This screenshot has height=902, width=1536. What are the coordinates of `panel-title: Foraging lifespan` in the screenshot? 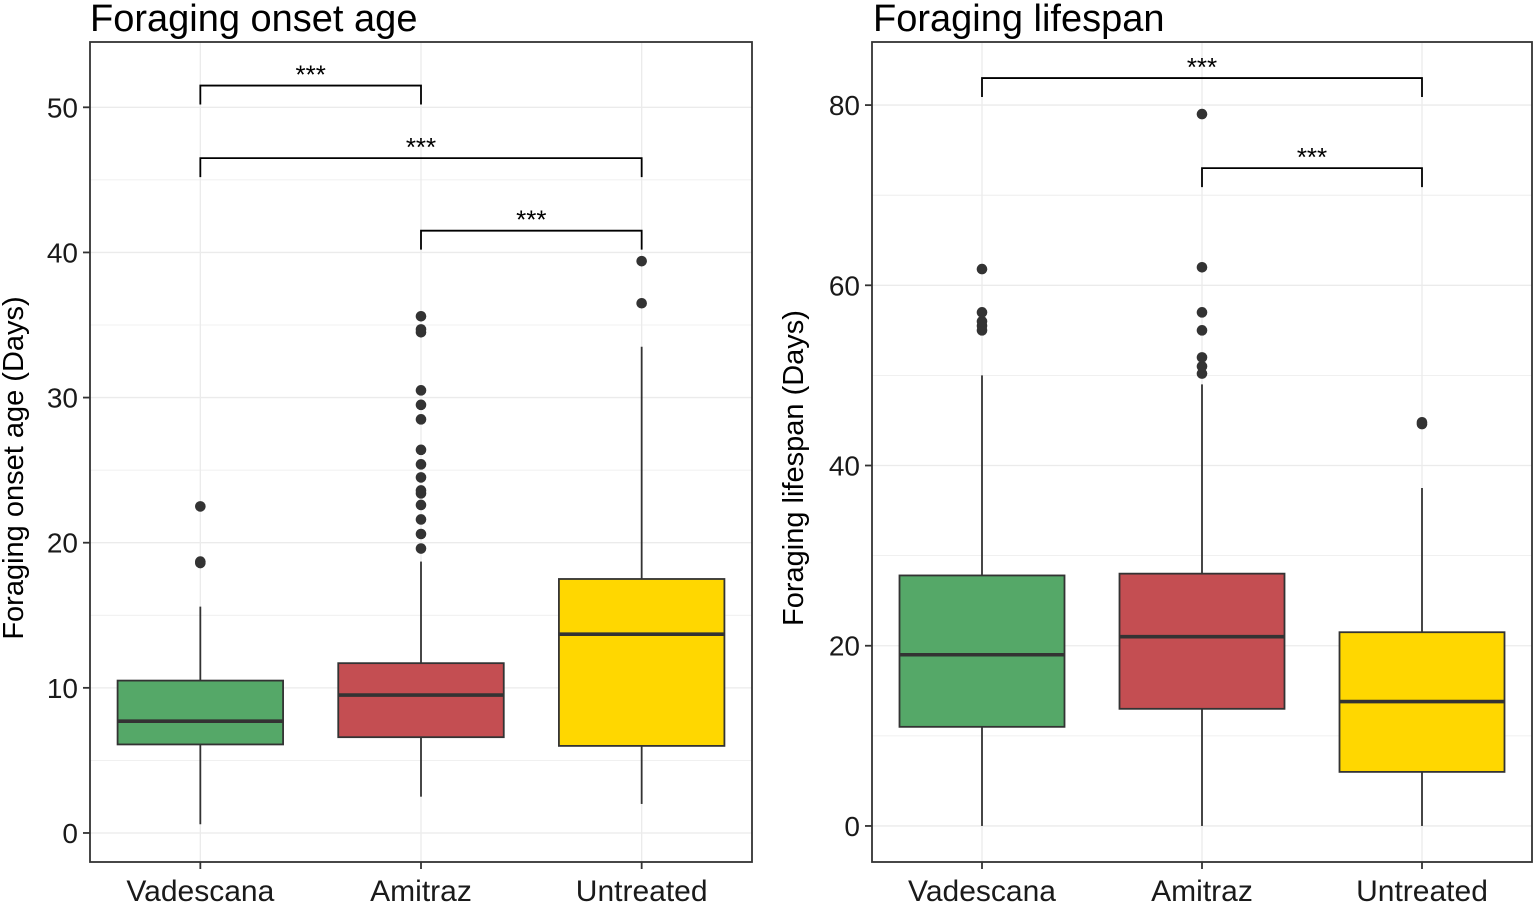 It's located at (1019, 20).